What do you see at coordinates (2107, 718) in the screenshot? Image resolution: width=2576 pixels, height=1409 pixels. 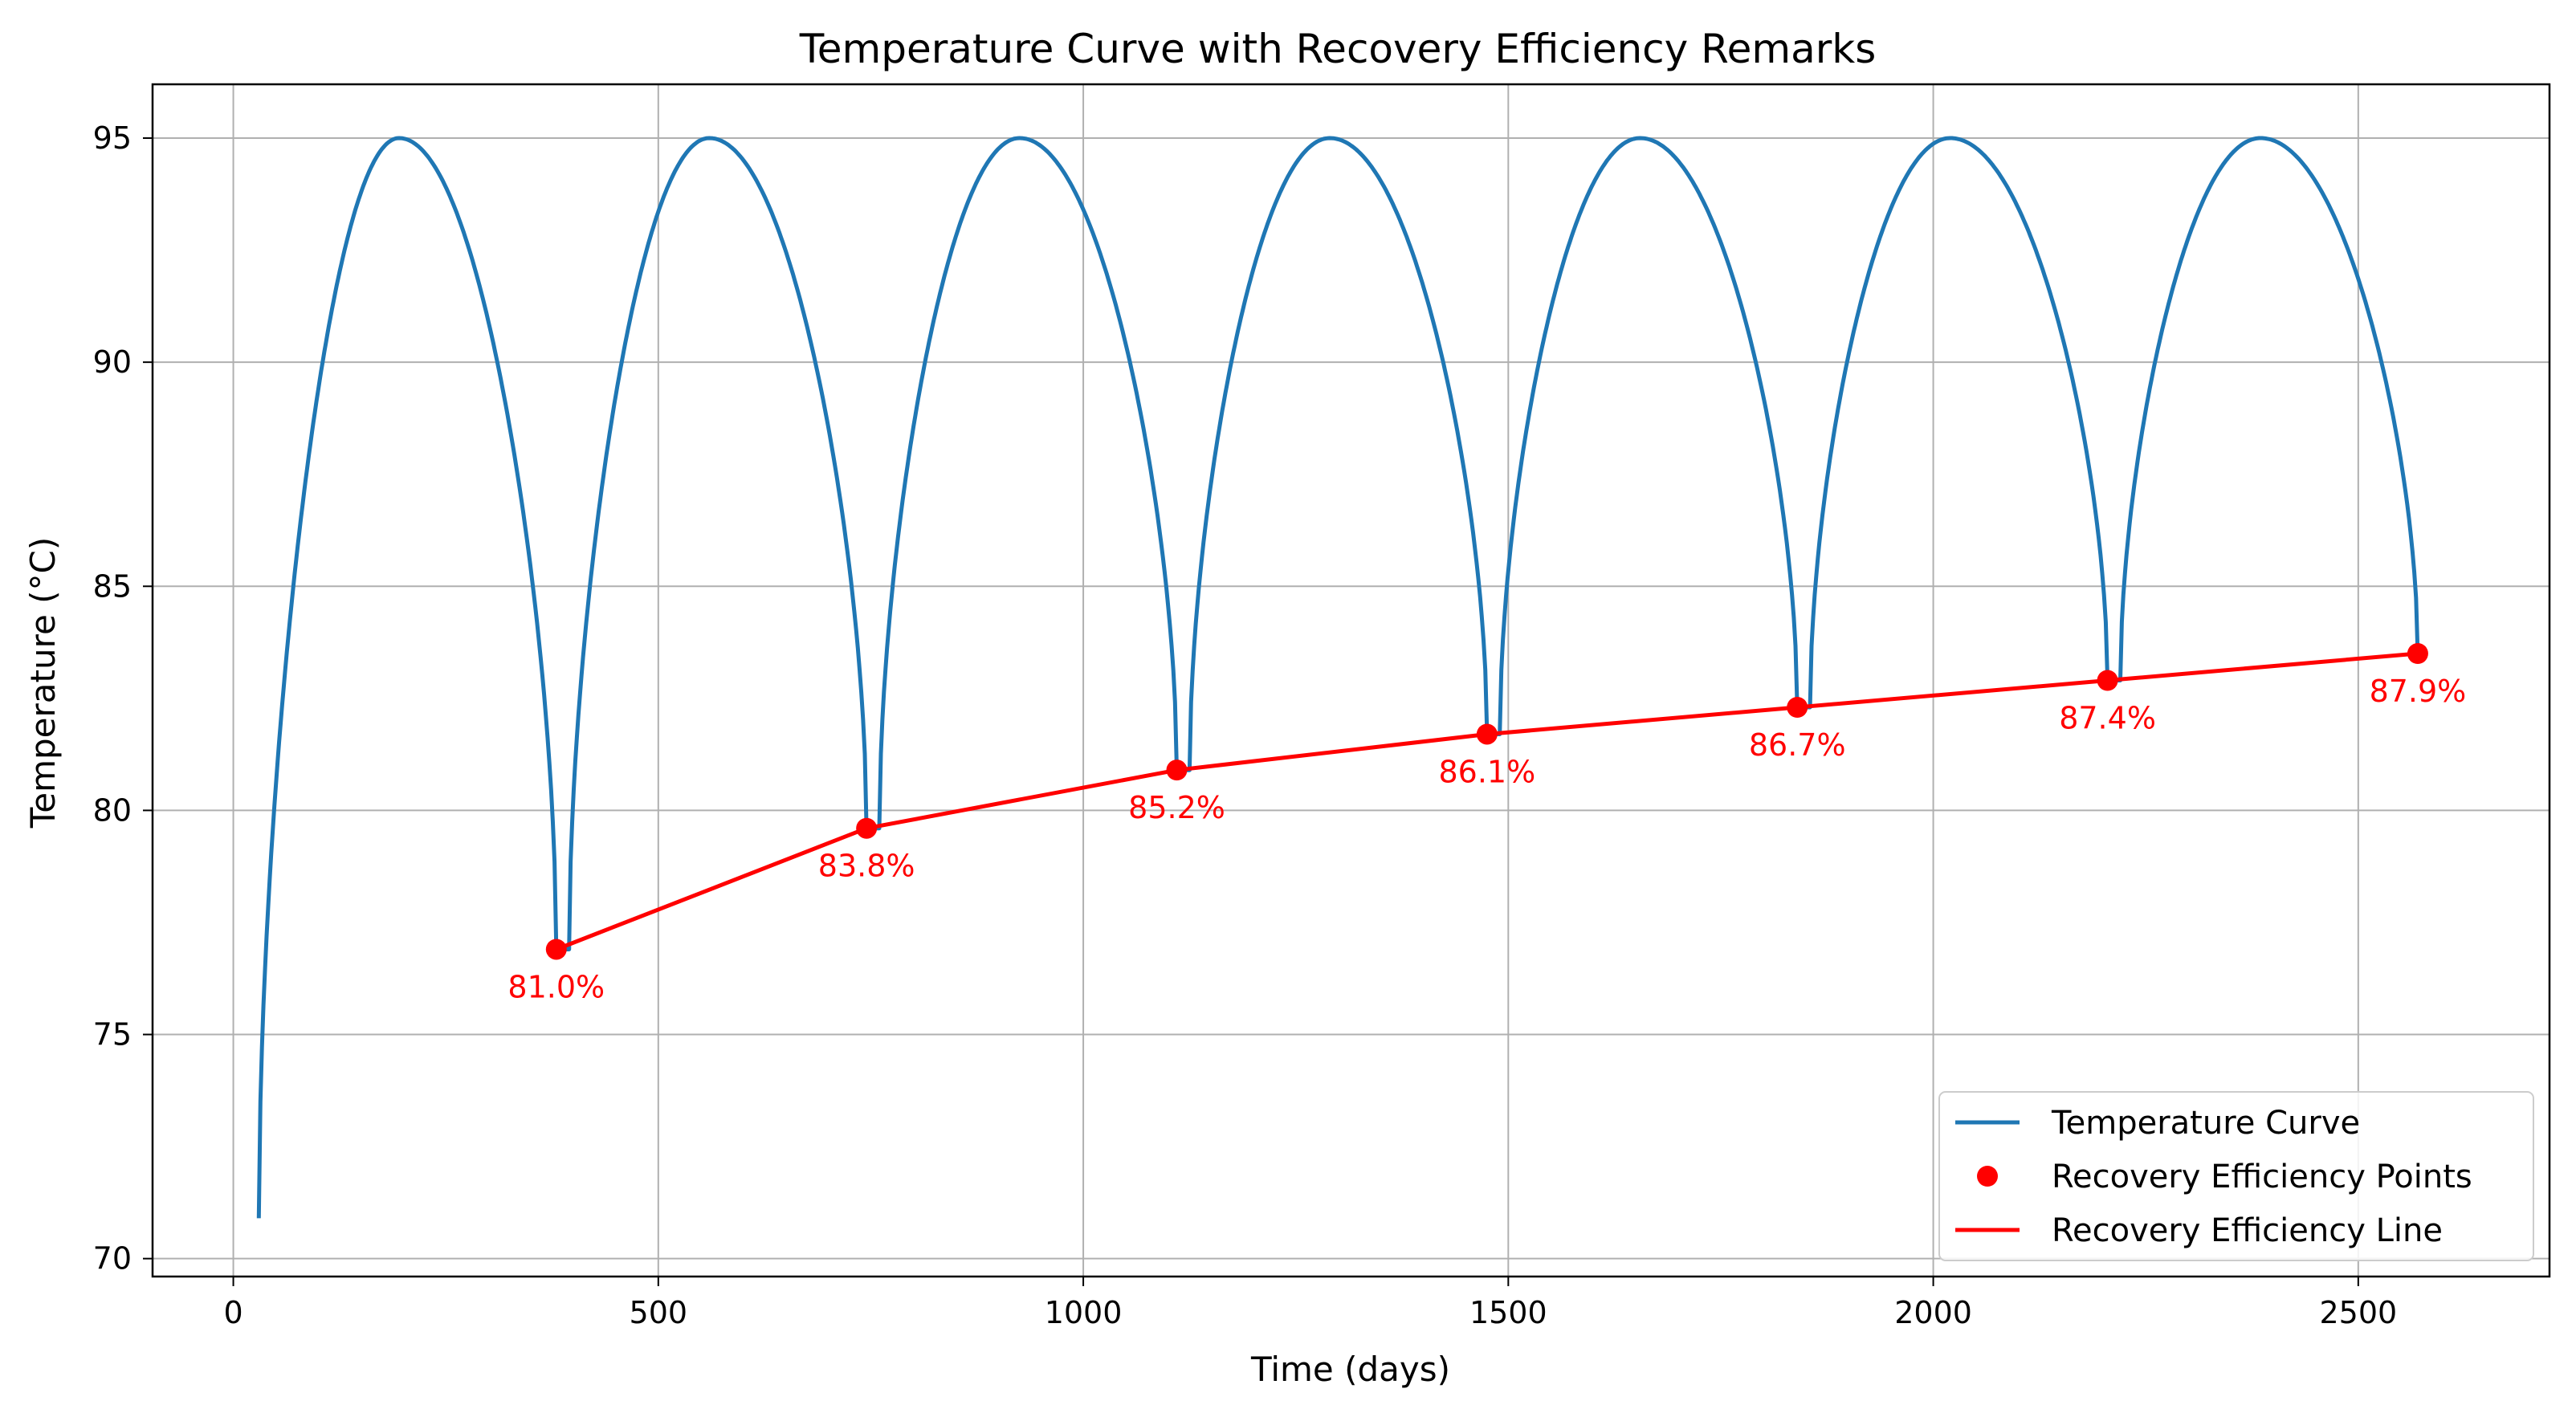 I see `recovery-efficiency-label: 87.4%` at bounding box center [2107, 718].